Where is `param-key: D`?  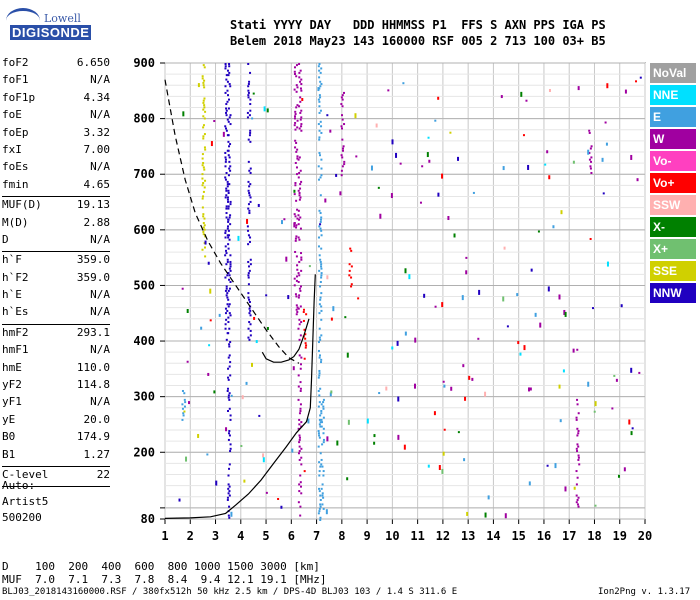
param-key: D is located at coordinates (5, 239).